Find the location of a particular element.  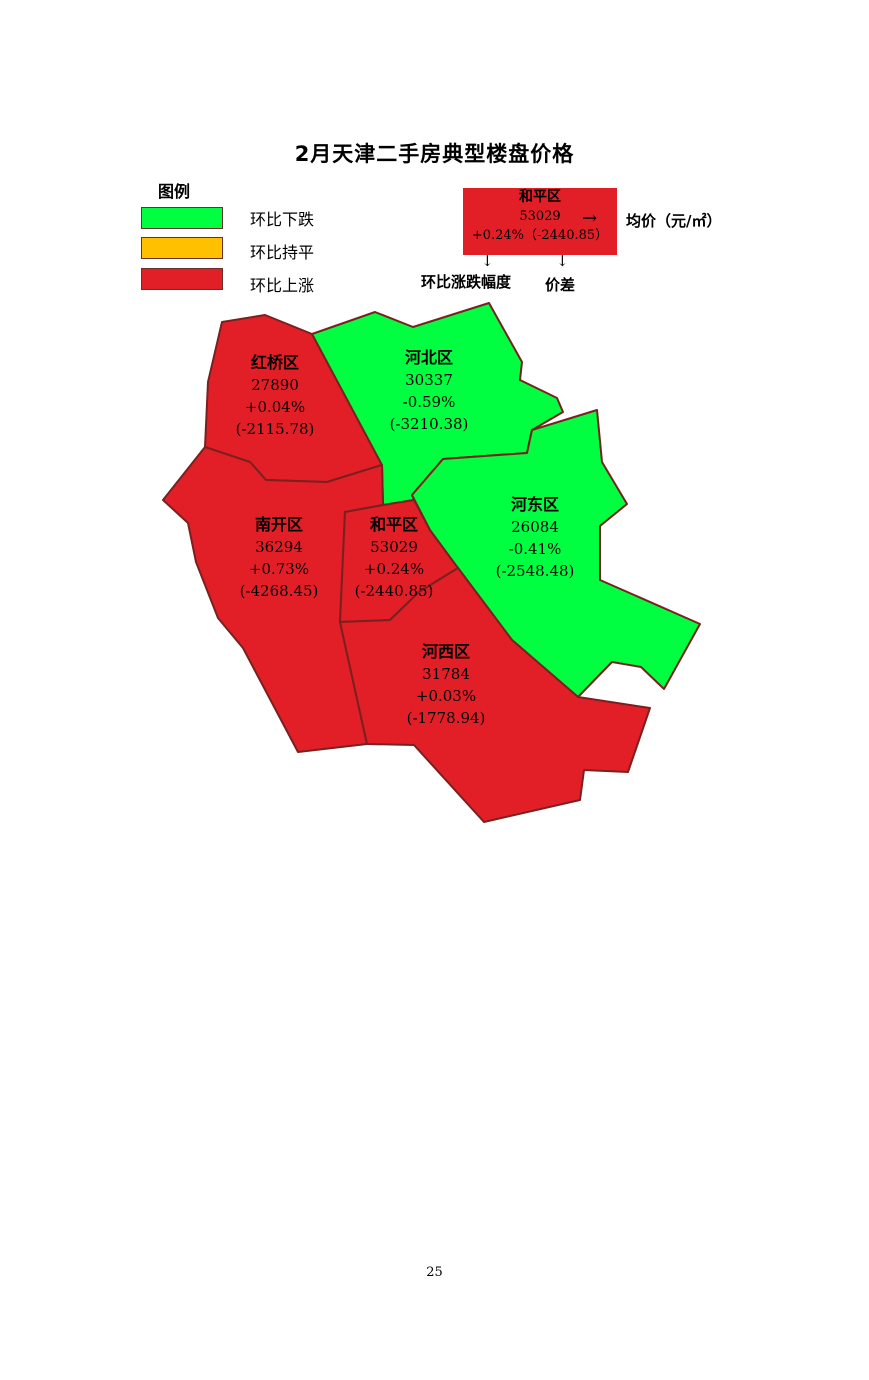

key-example-box: 和平区 53029 +0.24%（-2440.85） is located at coordinates (540, 221).